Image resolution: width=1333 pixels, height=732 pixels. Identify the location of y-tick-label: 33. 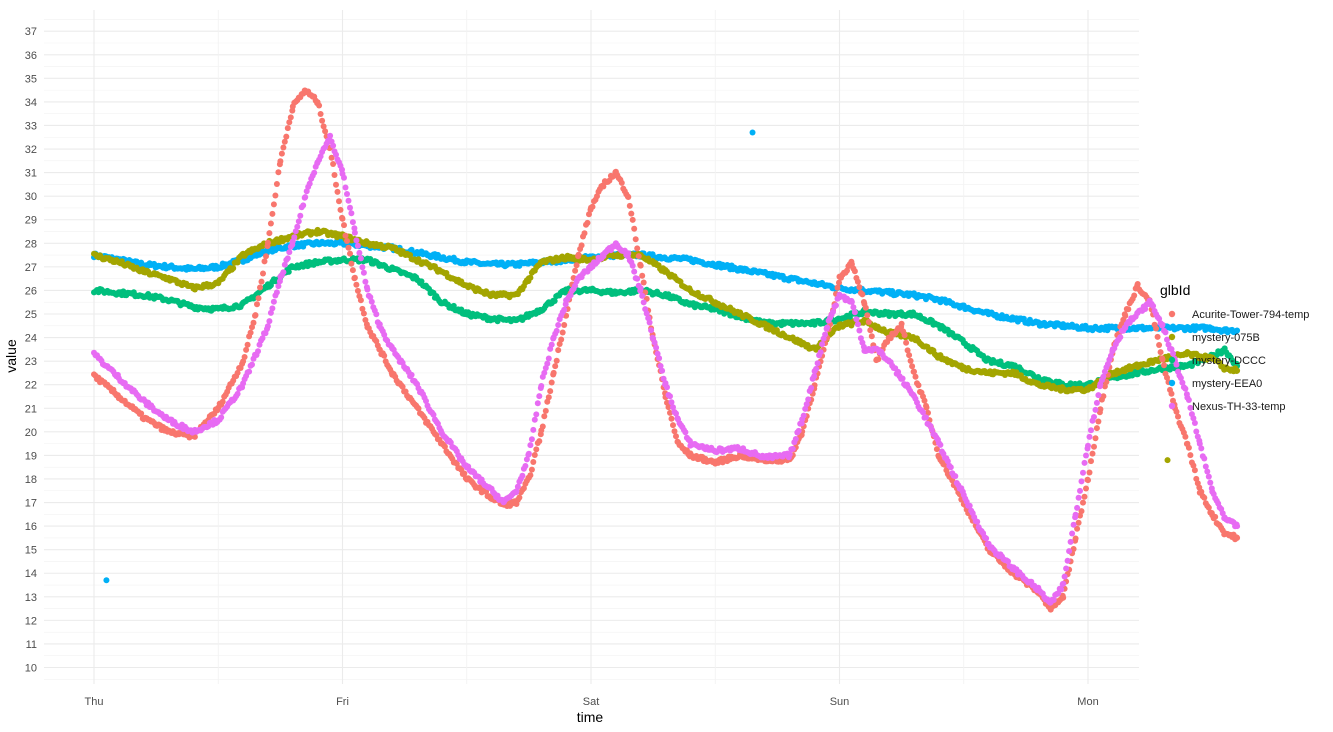
(31, 126).